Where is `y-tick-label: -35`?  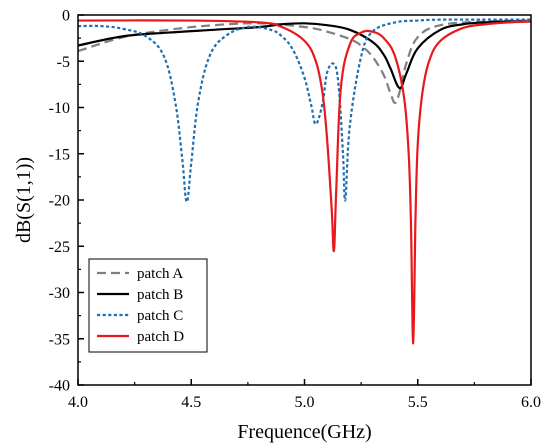
y-tick-label: -35 is located at coordinates (59, 339).